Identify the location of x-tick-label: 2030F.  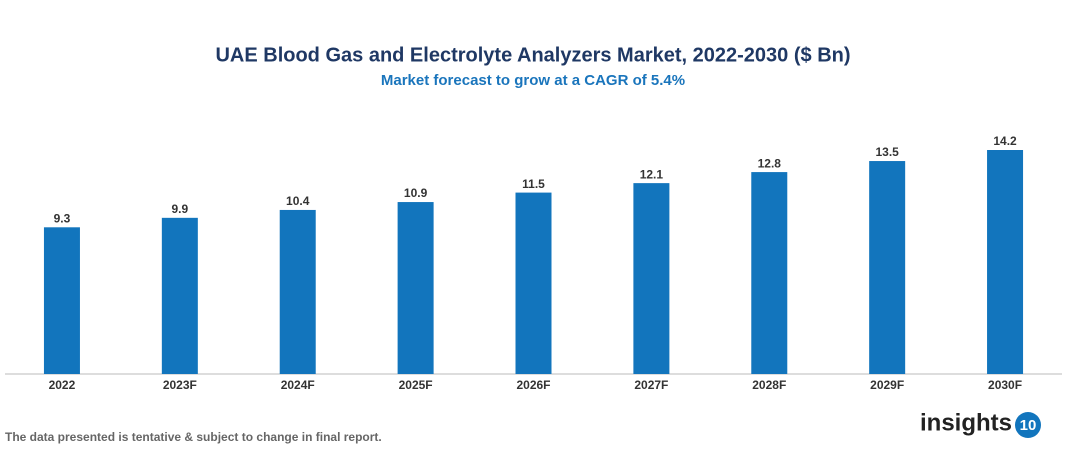
(1005, 385).